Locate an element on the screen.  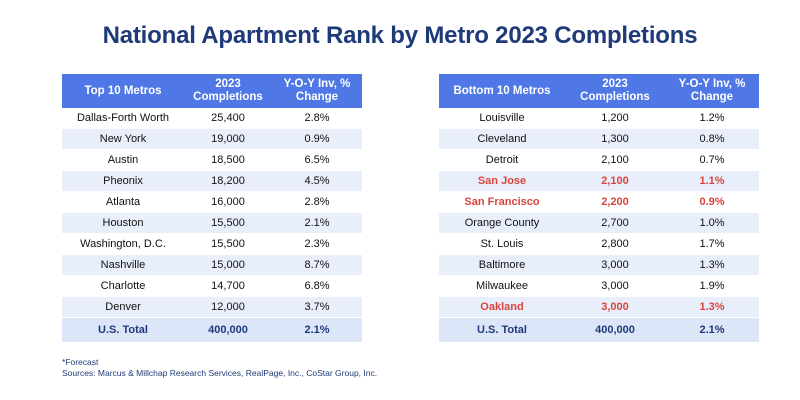
completions-cell: 2,200 is located at coordinates (615, 202).